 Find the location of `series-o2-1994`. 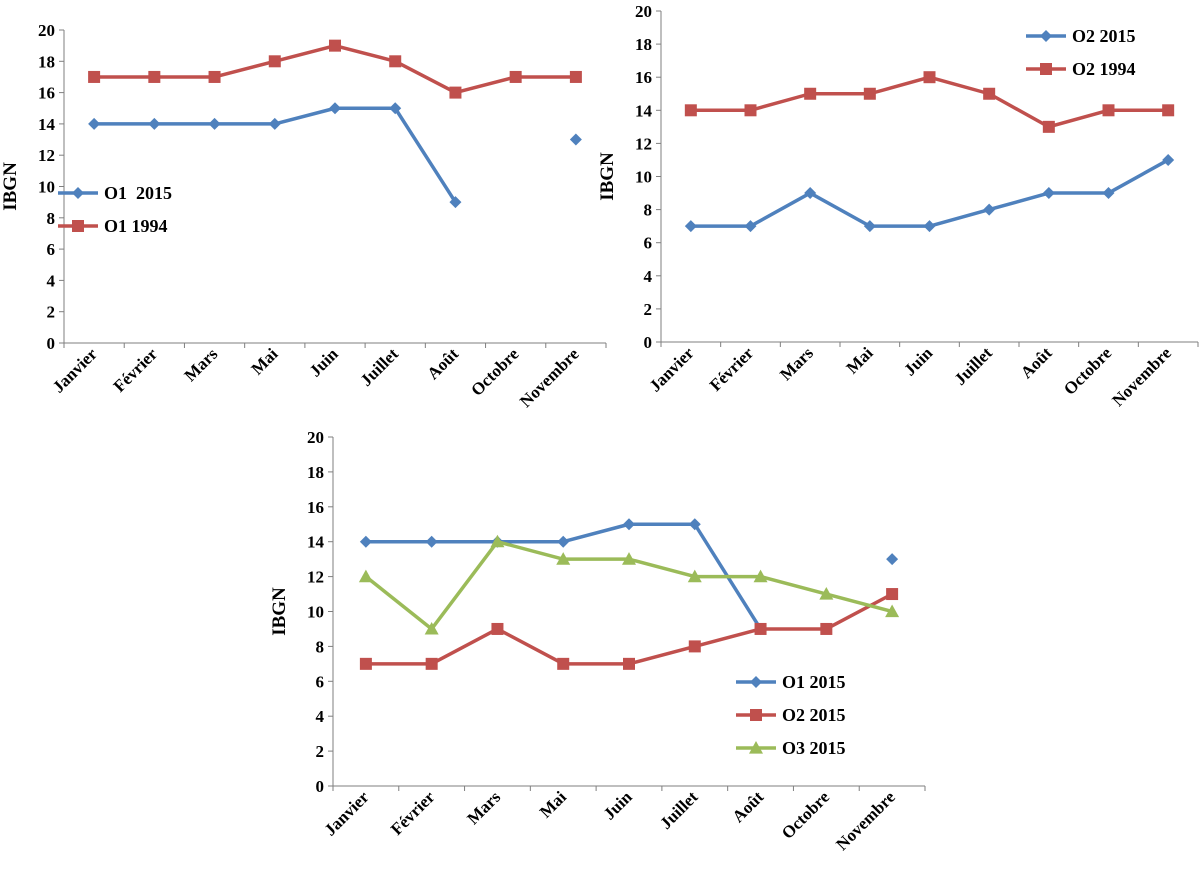

series-o2-1994 is located at coordinates (929, 102).